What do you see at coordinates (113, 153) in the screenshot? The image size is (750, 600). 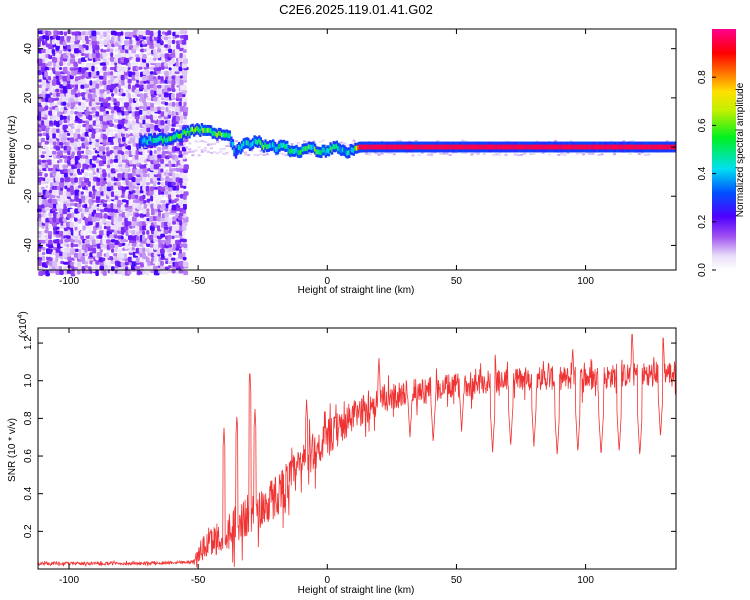 I see `spectrogram-noise-region` at bounding box center [113, 153].